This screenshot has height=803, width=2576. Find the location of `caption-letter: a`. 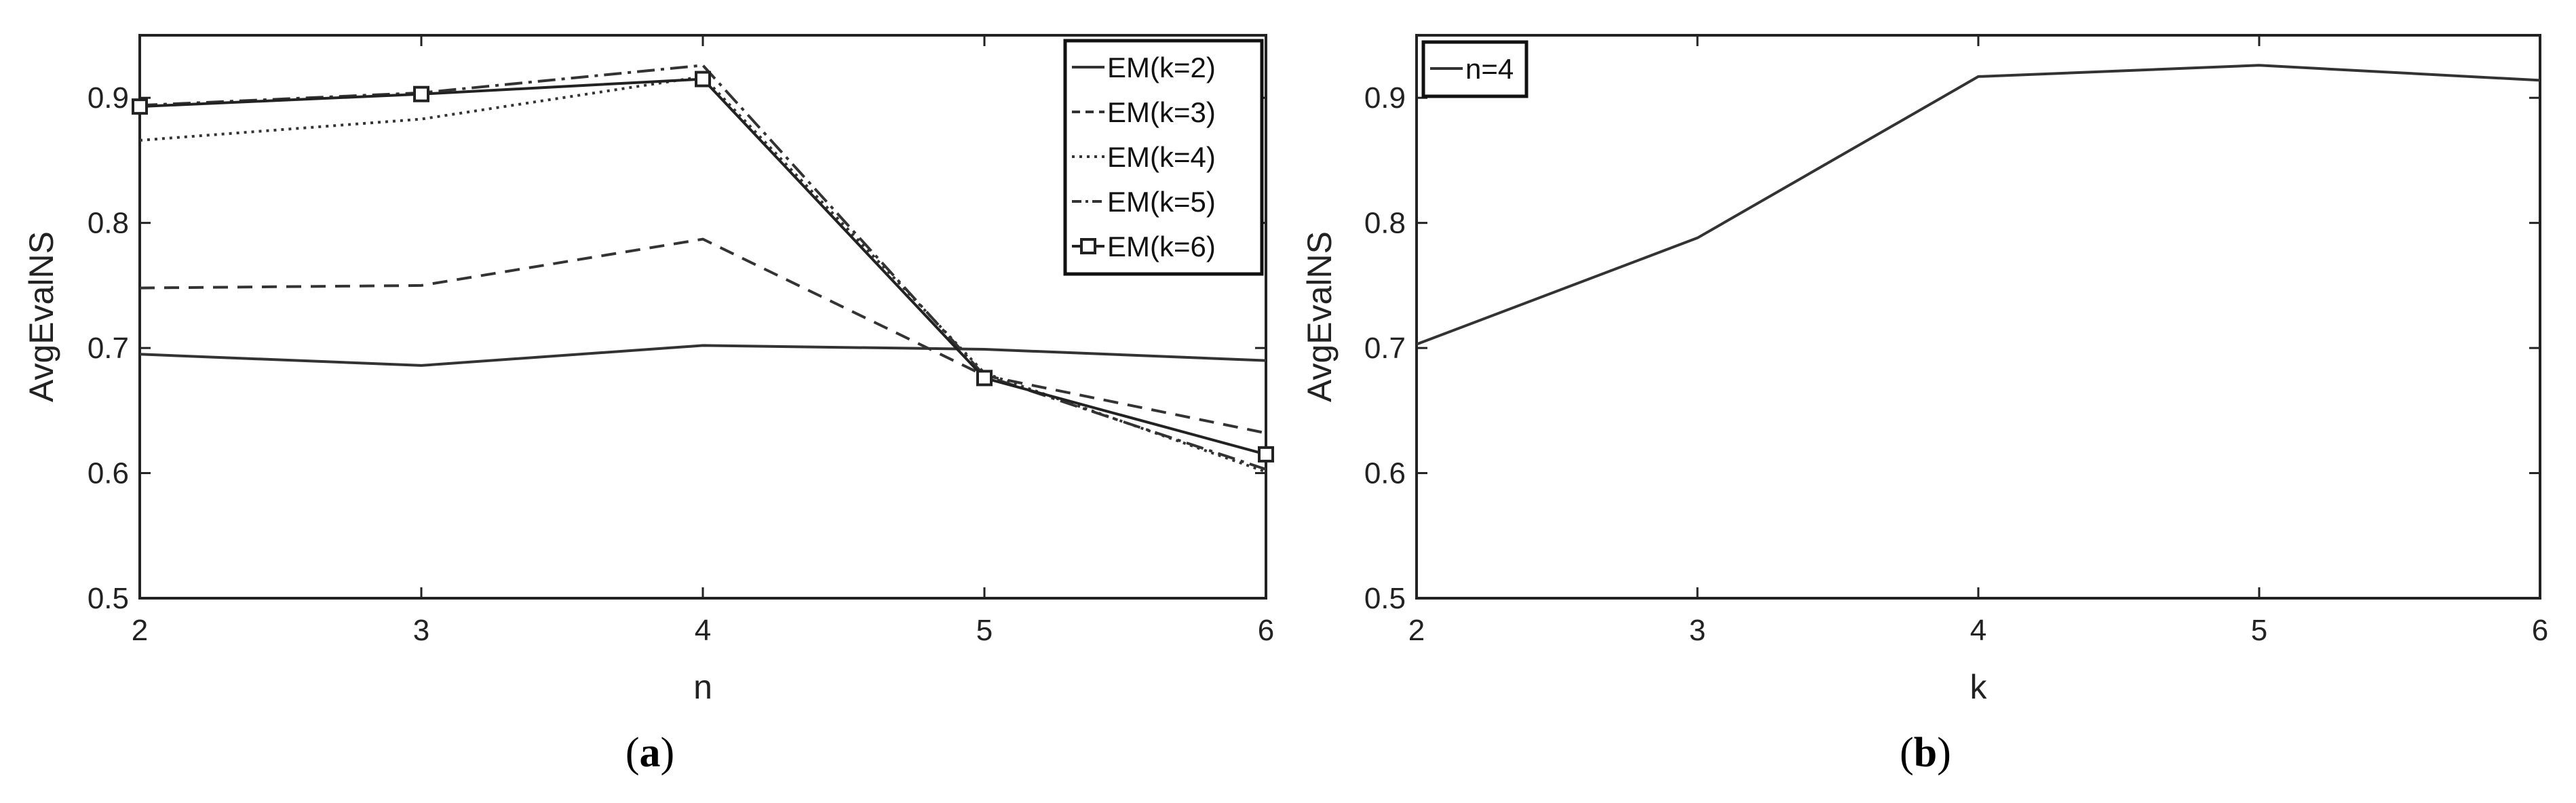

caption-letter: a is located at coordinates (650, 753).